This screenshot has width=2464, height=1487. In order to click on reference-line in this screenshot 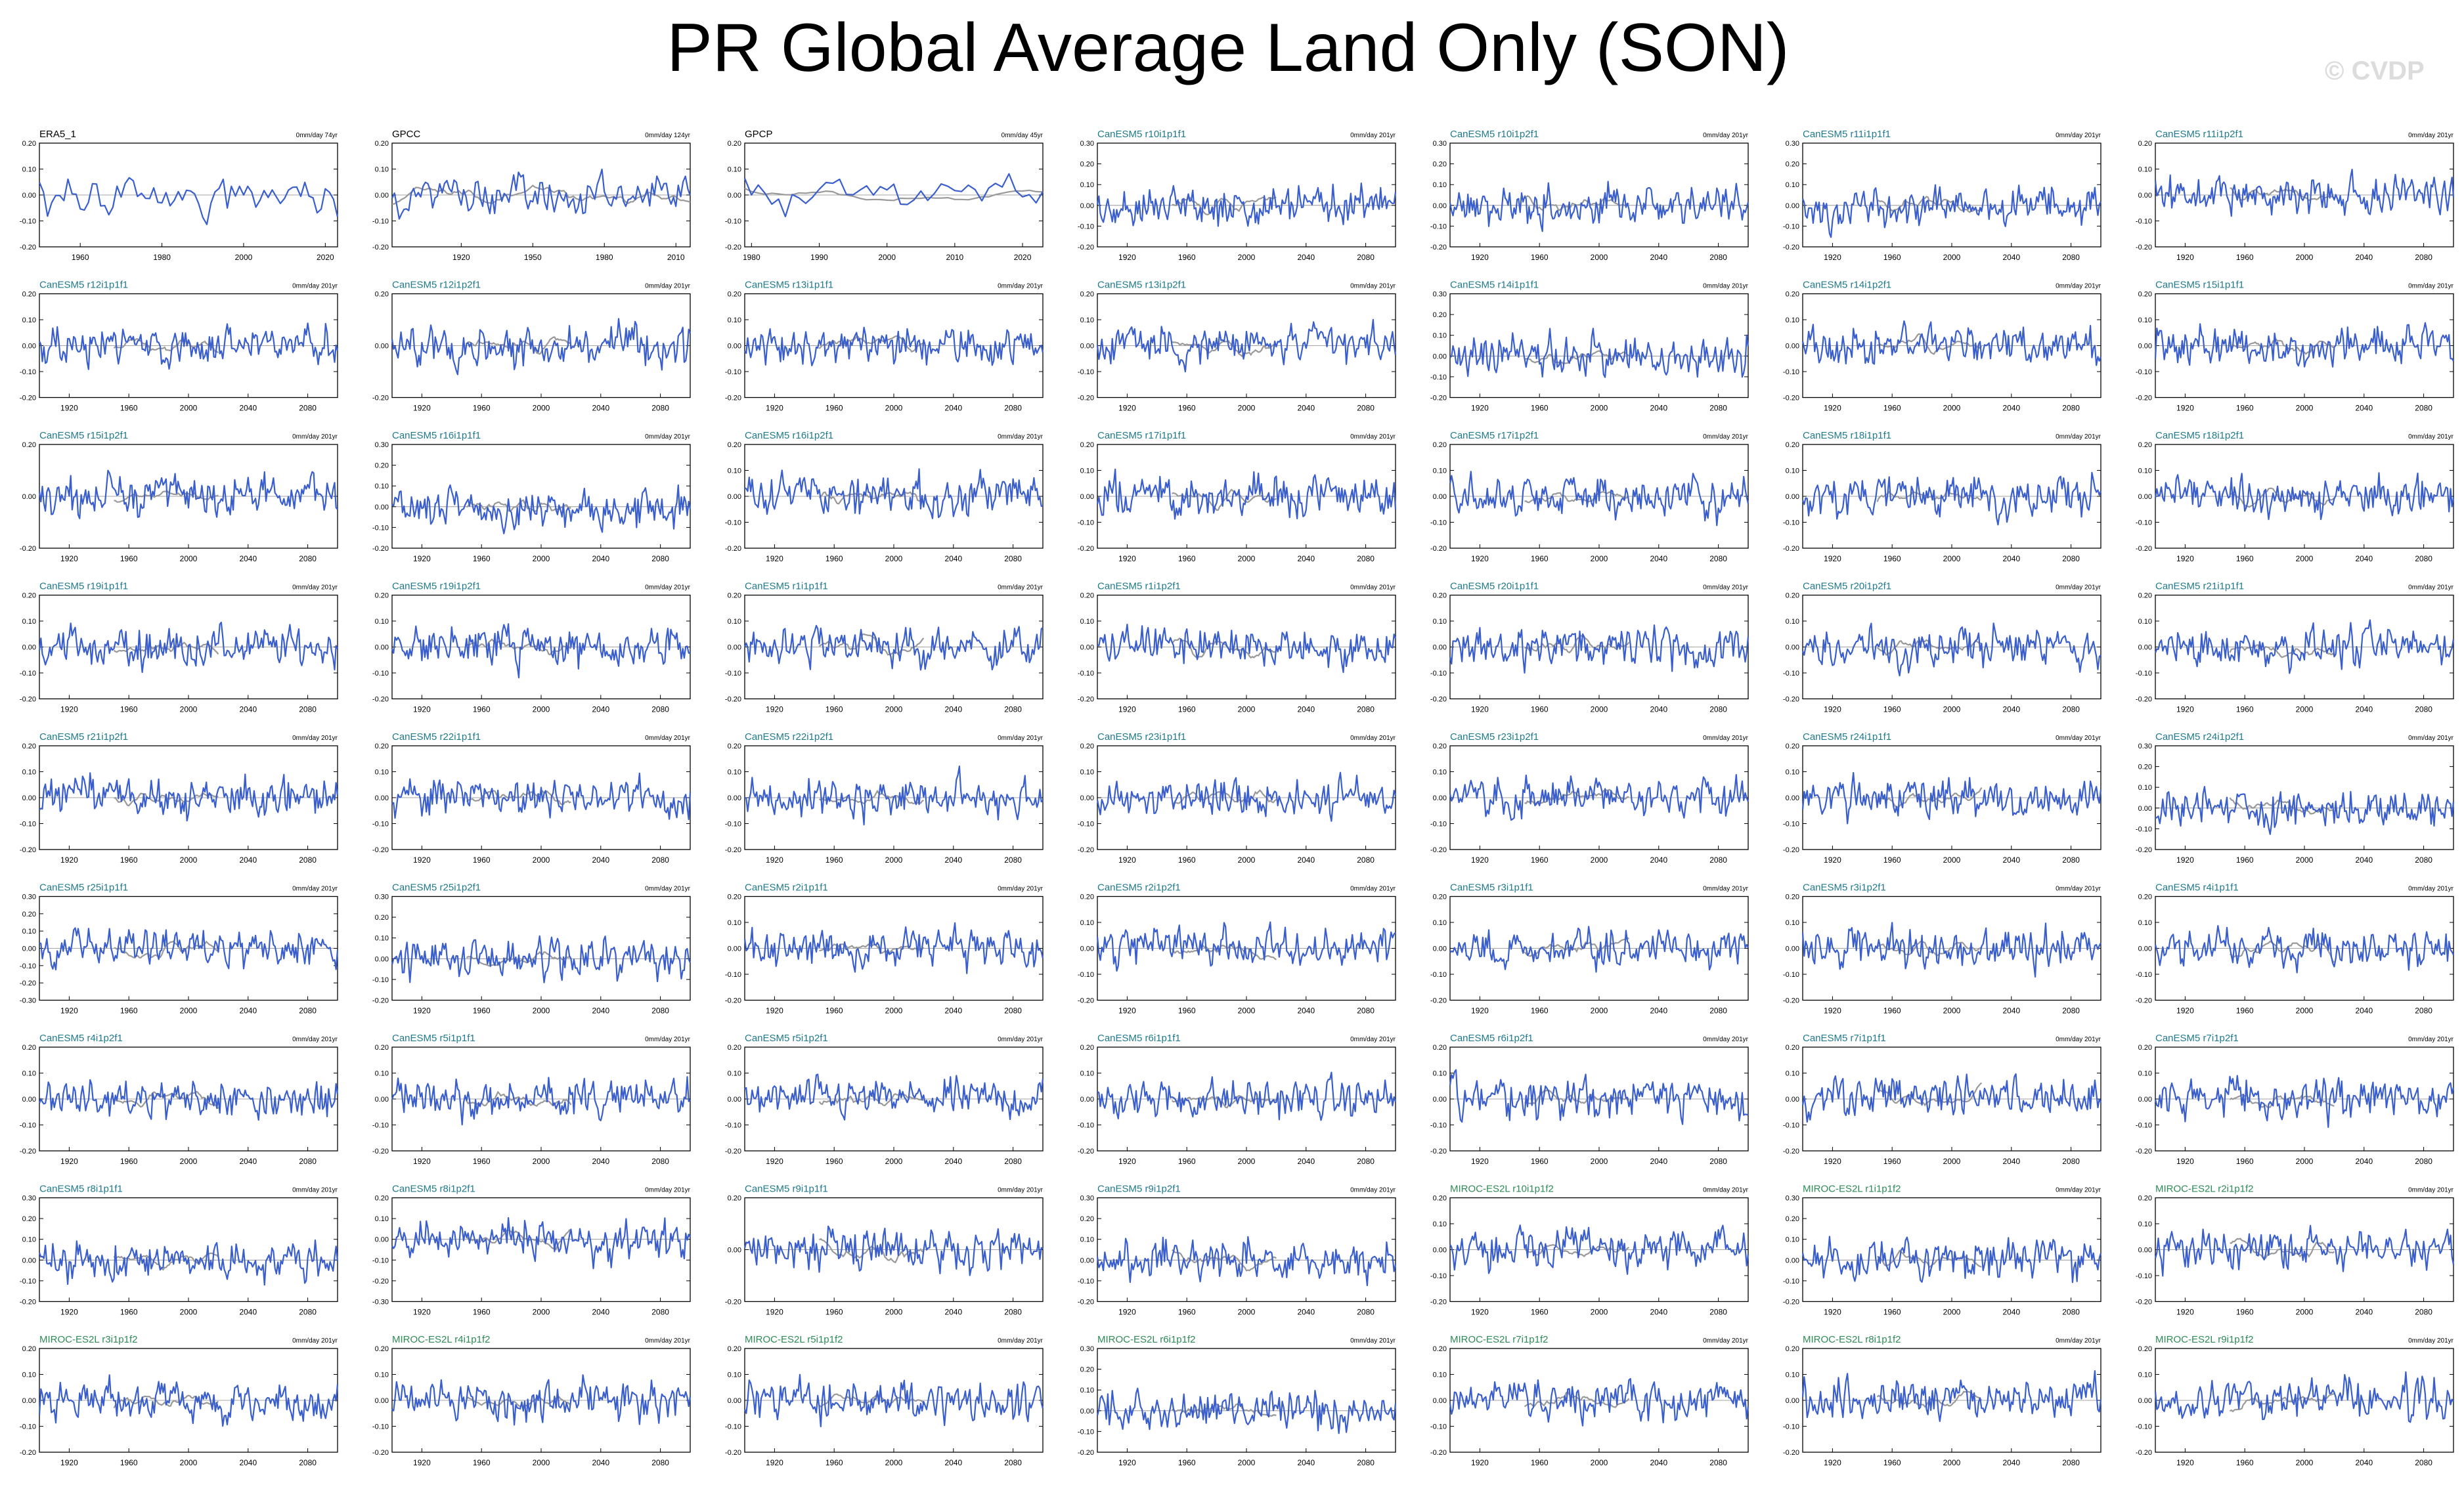, I will do `click(871, 1251)`.